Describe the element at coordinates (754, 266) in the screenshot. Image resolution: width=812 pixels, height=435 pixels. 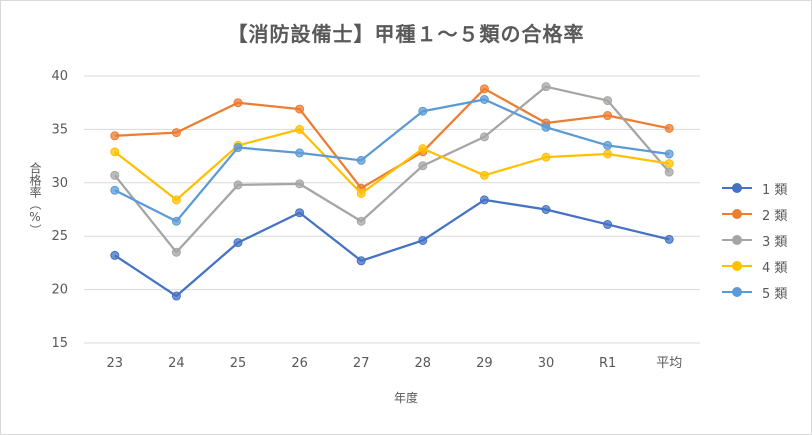
I see `legend-item: 4 類` at that location.